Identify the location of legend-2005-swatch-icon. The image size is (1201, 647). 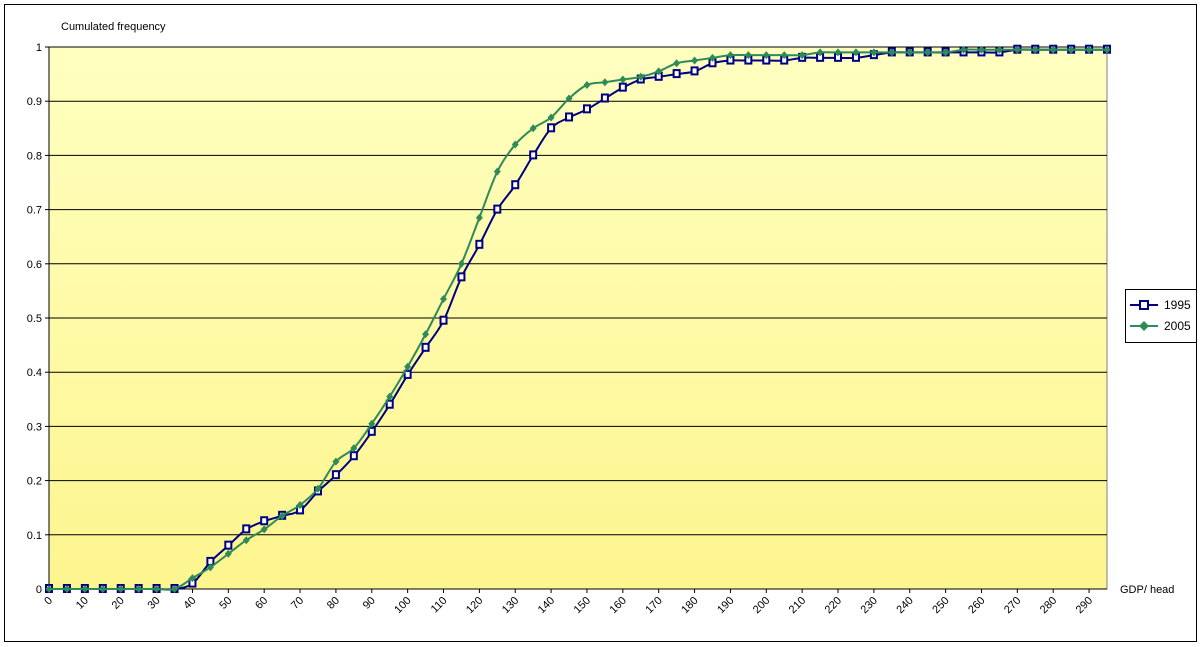
(1144, 326).